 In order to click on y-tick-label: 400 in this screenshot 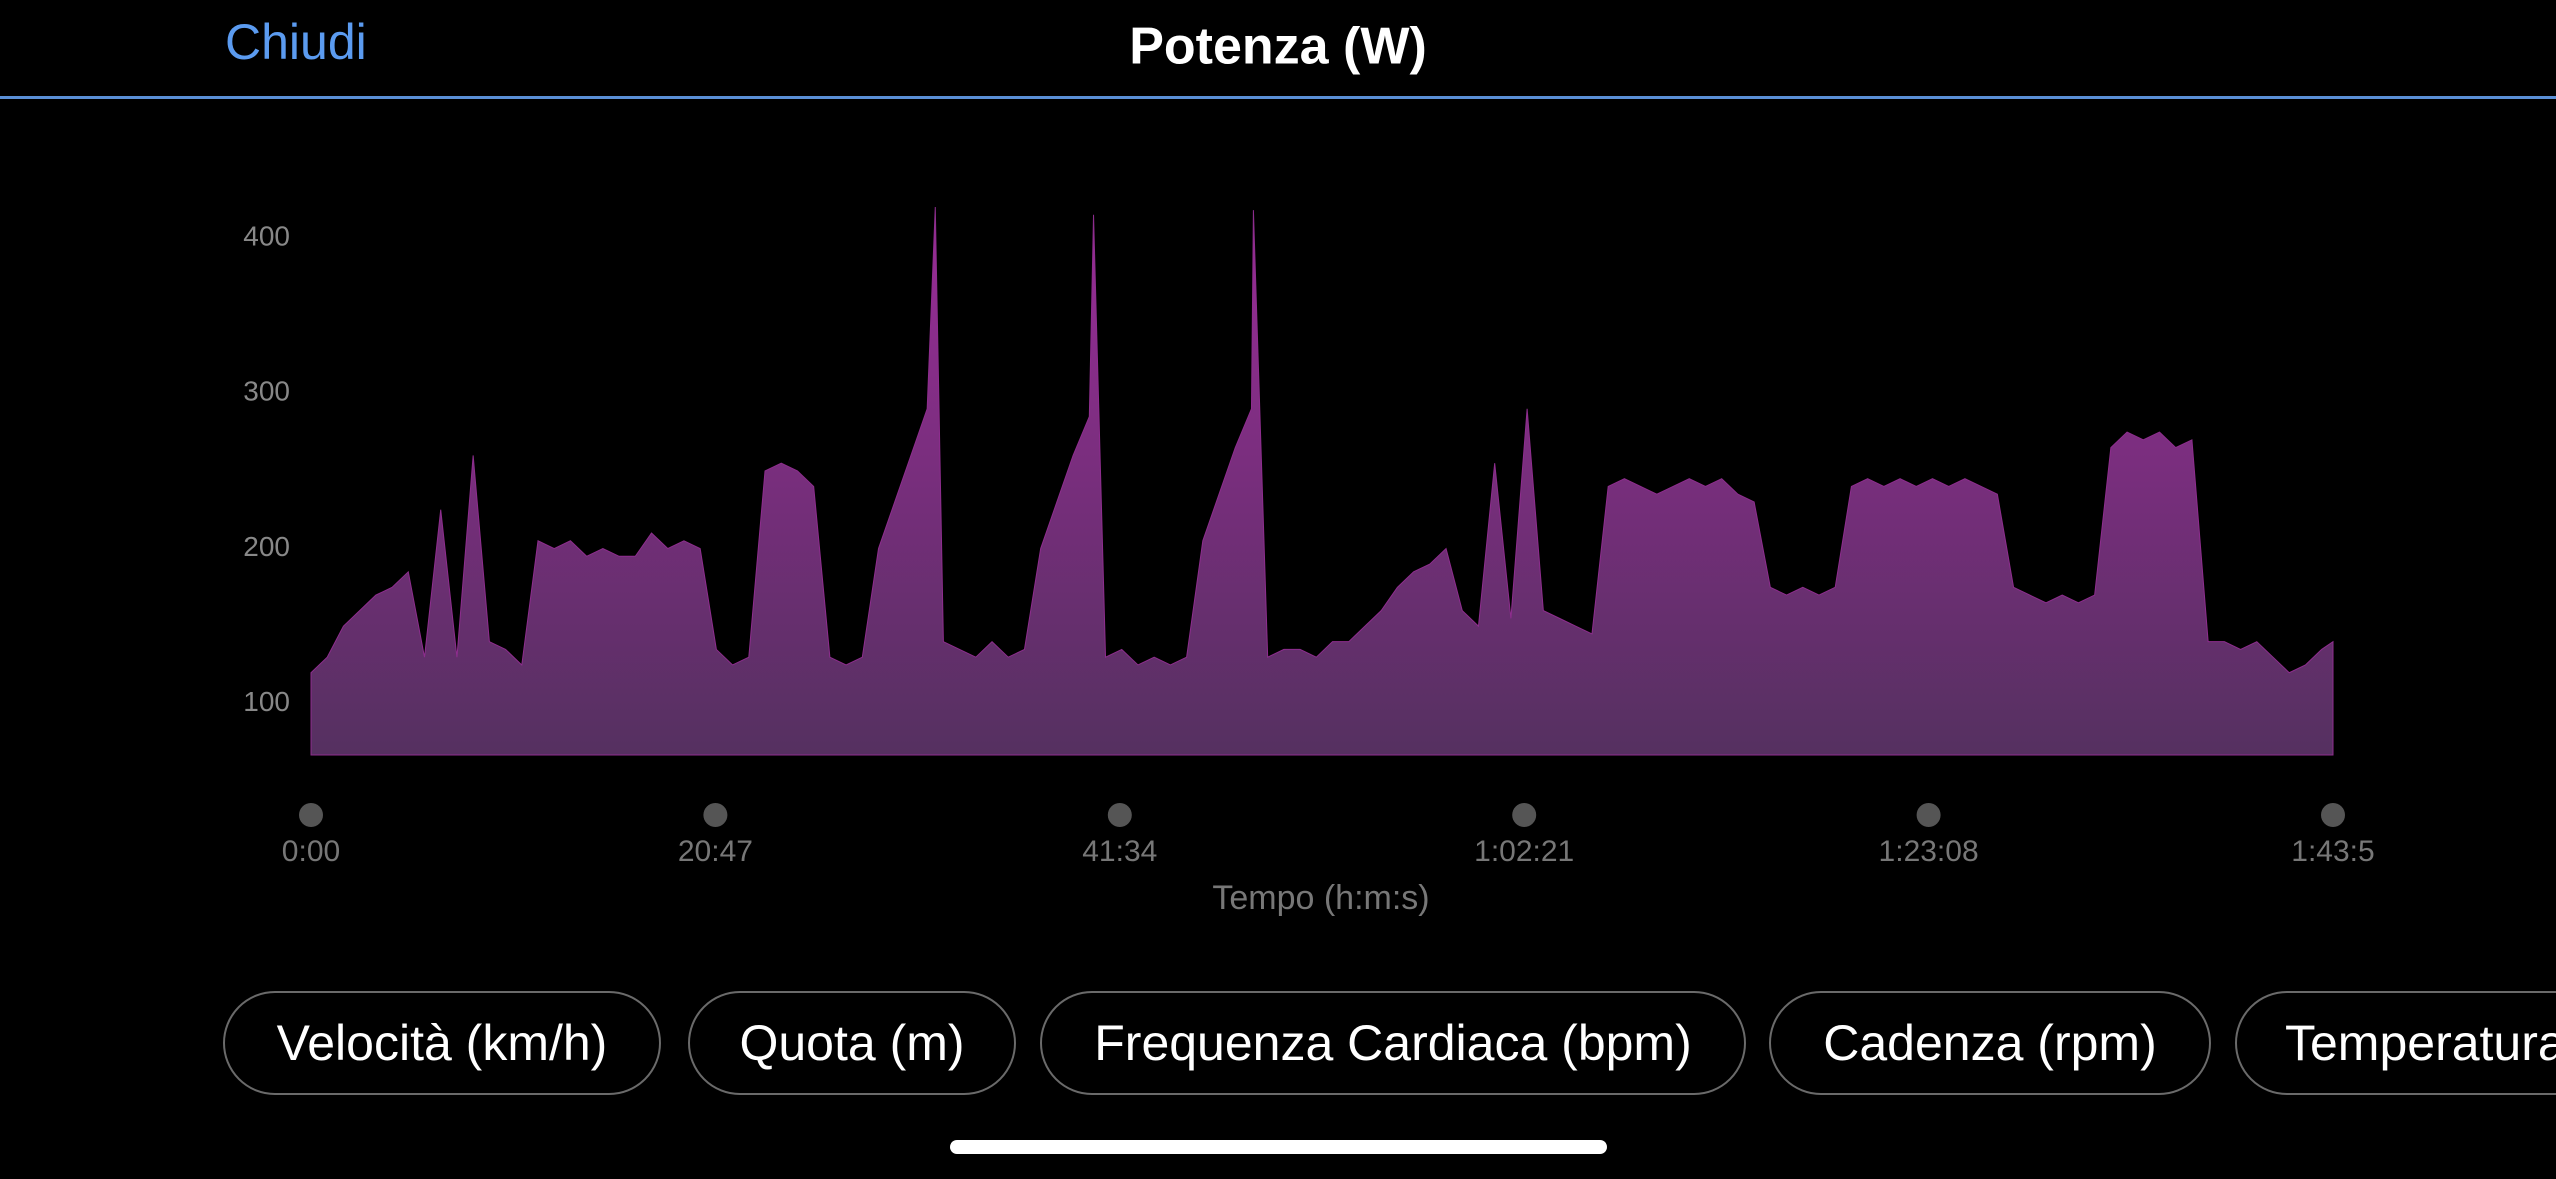, I will do `click(266, 235)`.